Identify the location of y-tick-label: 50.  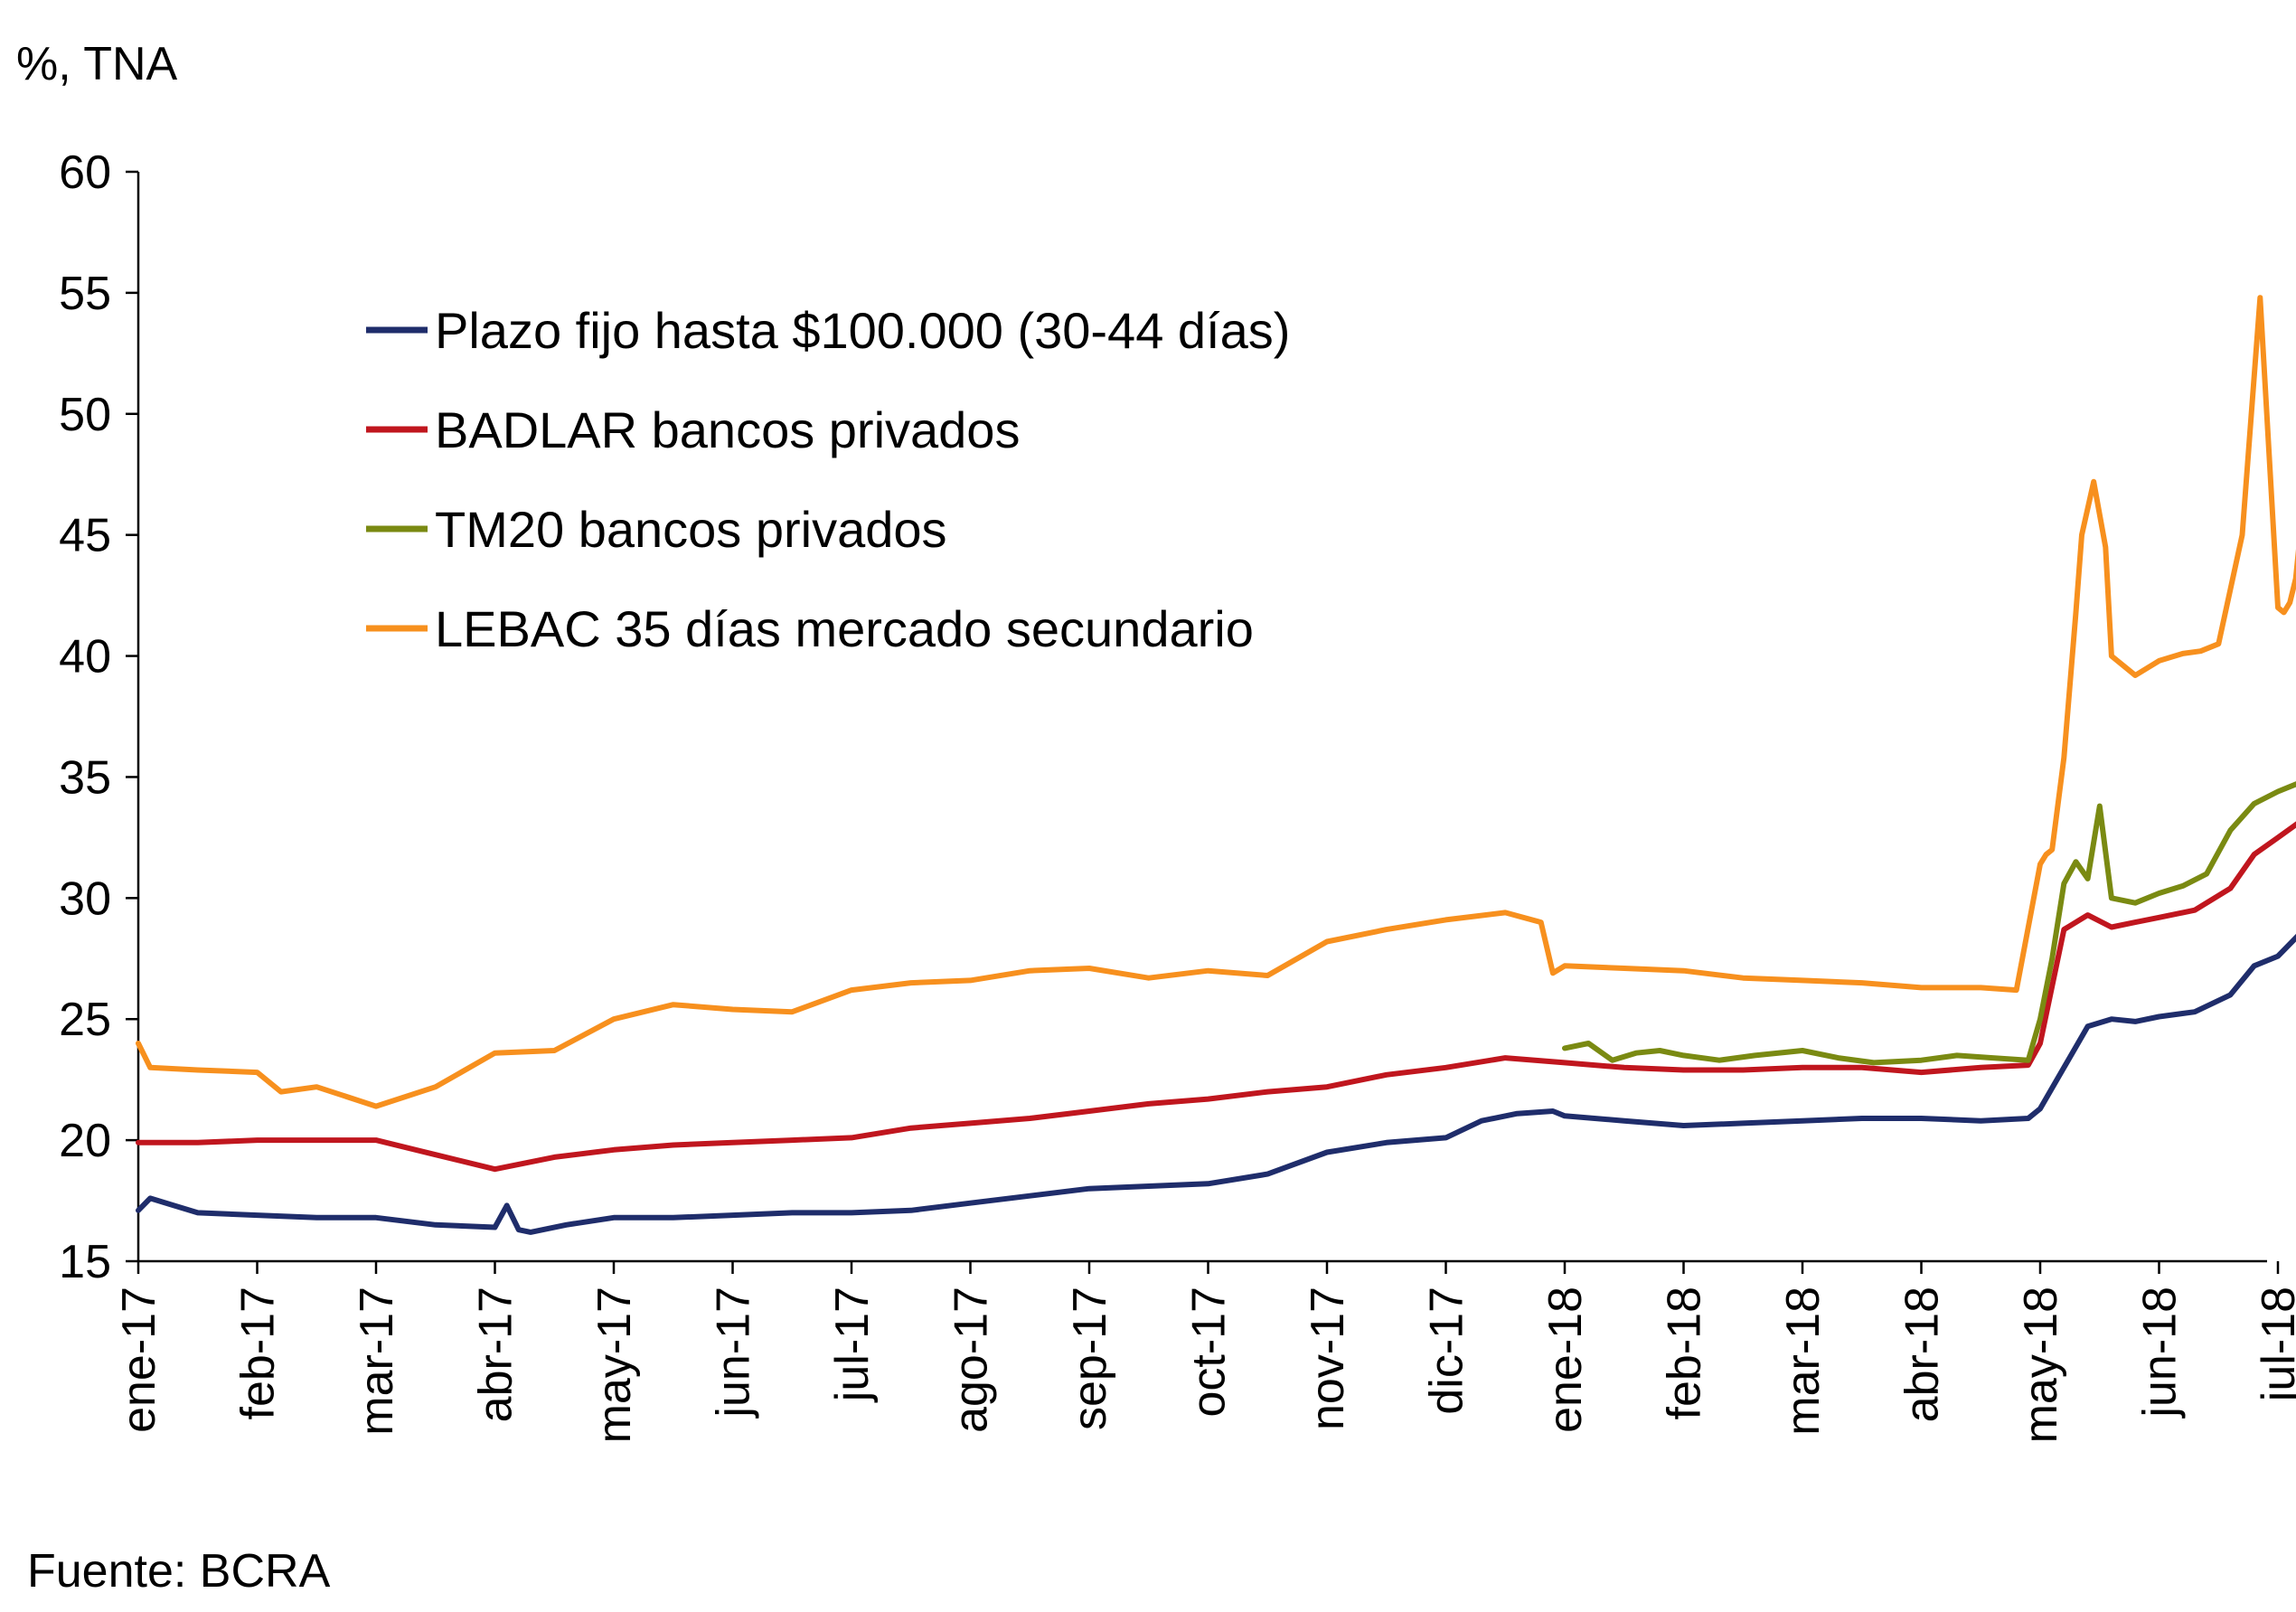
(85, 415).